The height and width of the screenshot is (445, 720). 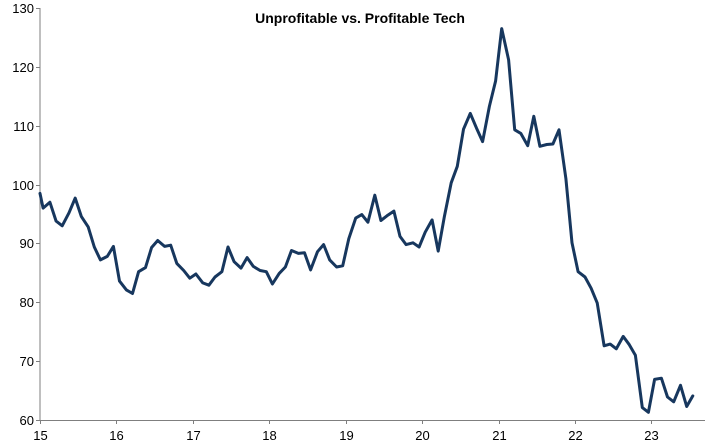 What do you see at coordinates (23, 185) in the screenshot?
I see `y-tick-label: 100` at bounding box center [23, 185].